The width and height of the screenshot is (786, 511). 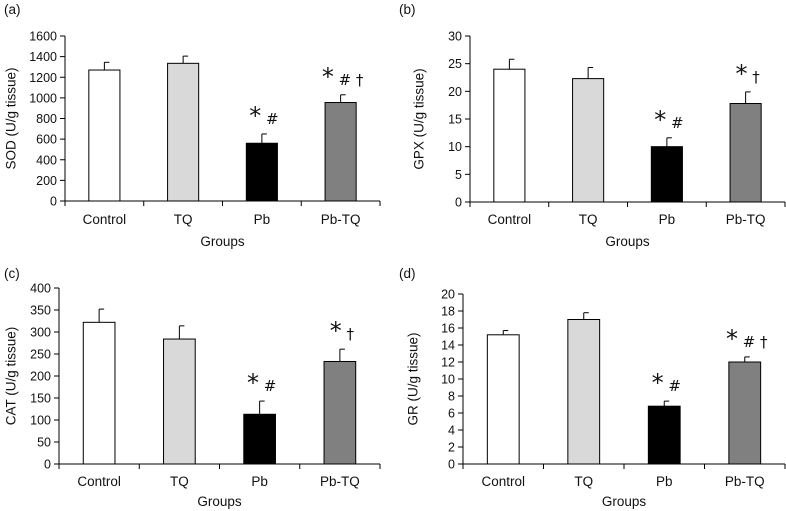 What do you see at coordinates (448, 329) in the screenshot?
I see `y-tick-label: 16` at bounding box center [448, 329].